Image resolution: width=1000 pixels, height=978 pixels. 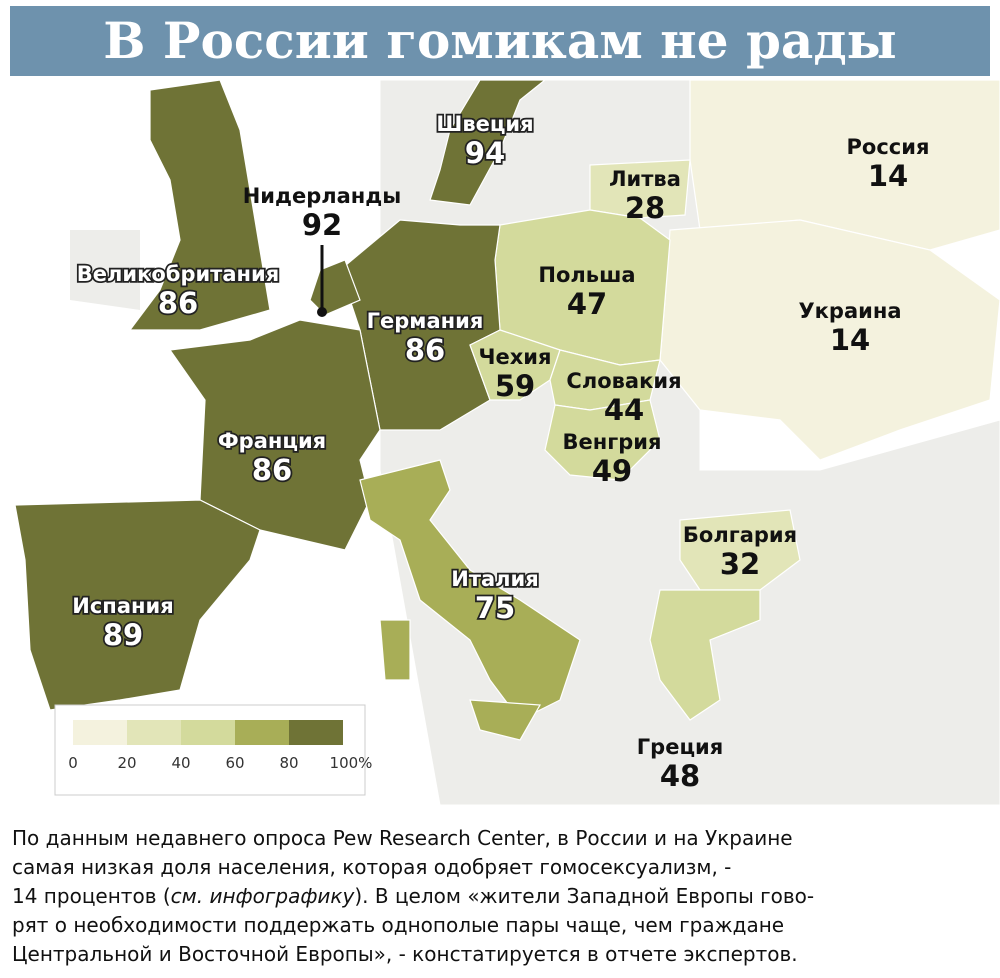 What do you see at coordinates (234, 763) in the screenshot?
I see `legend-tick: 60` at bounding box center [234, 763].